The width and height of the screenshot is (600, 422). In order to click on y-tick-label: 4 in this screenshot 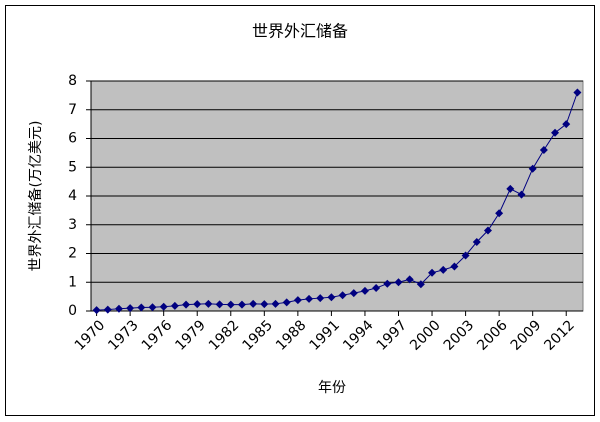, I will do `click(72, 196)`.